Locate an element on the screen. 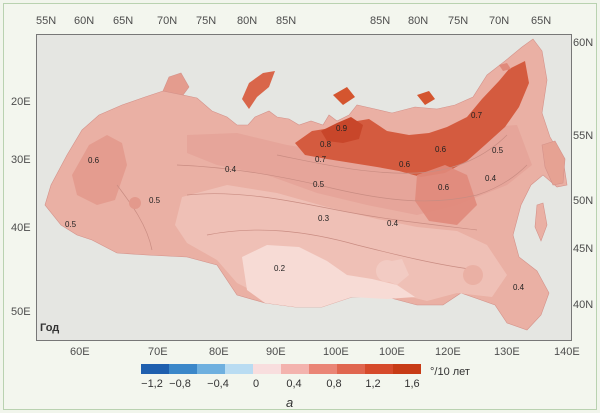  lon-label-left: 40E is located at coordinates (21, 228).